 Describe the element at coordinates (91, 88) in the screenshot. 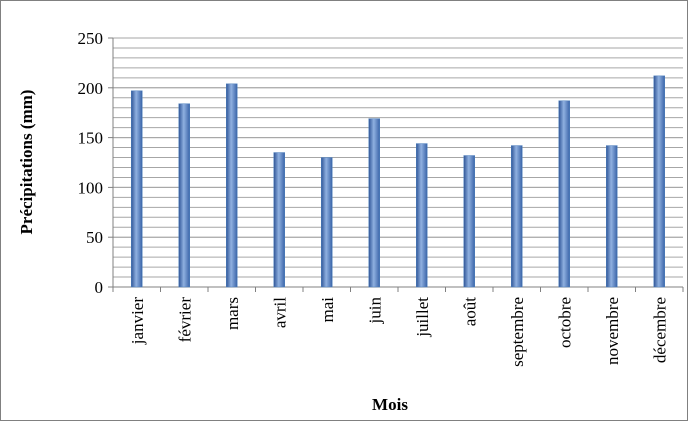

I see `y-tick-label: 200` at that location.